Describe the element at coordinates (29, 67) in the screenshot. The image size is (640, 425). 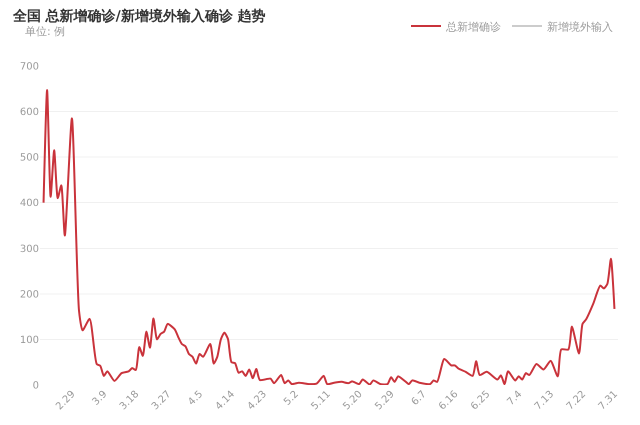
I see `y-tick-label: 700` at that location.